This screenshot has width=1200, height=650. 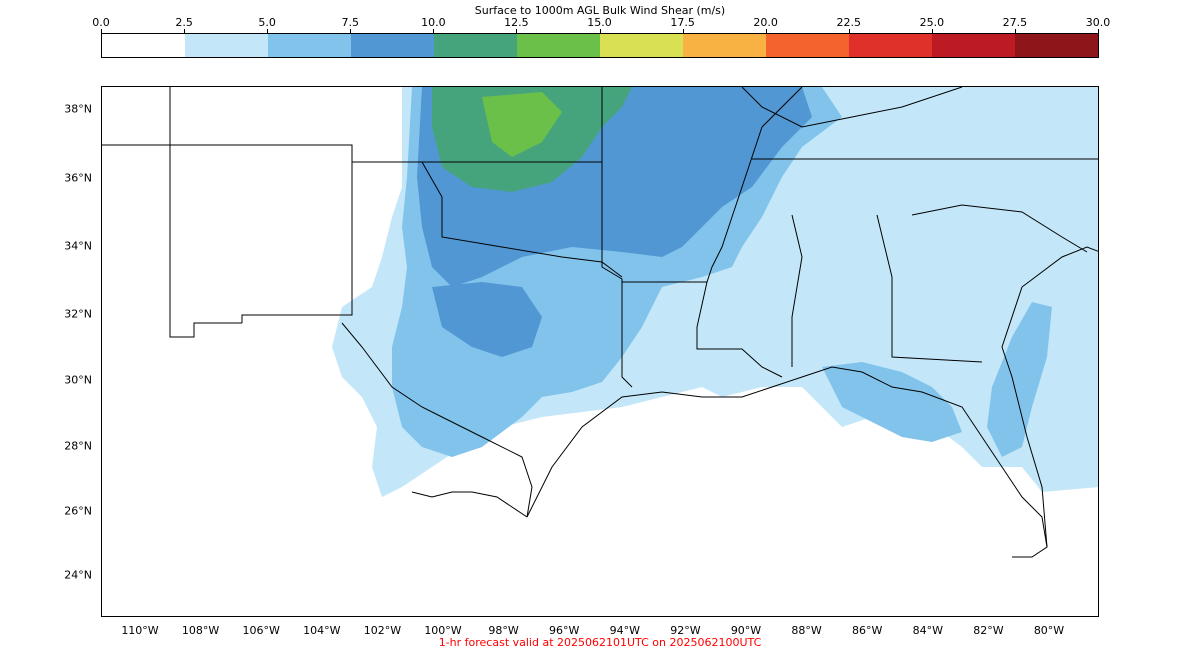 What do you see at coordinates (1019, 379) in the screenshot?
I see `shear-band-5-7-5-fl` at bounding box center [1019, 379].